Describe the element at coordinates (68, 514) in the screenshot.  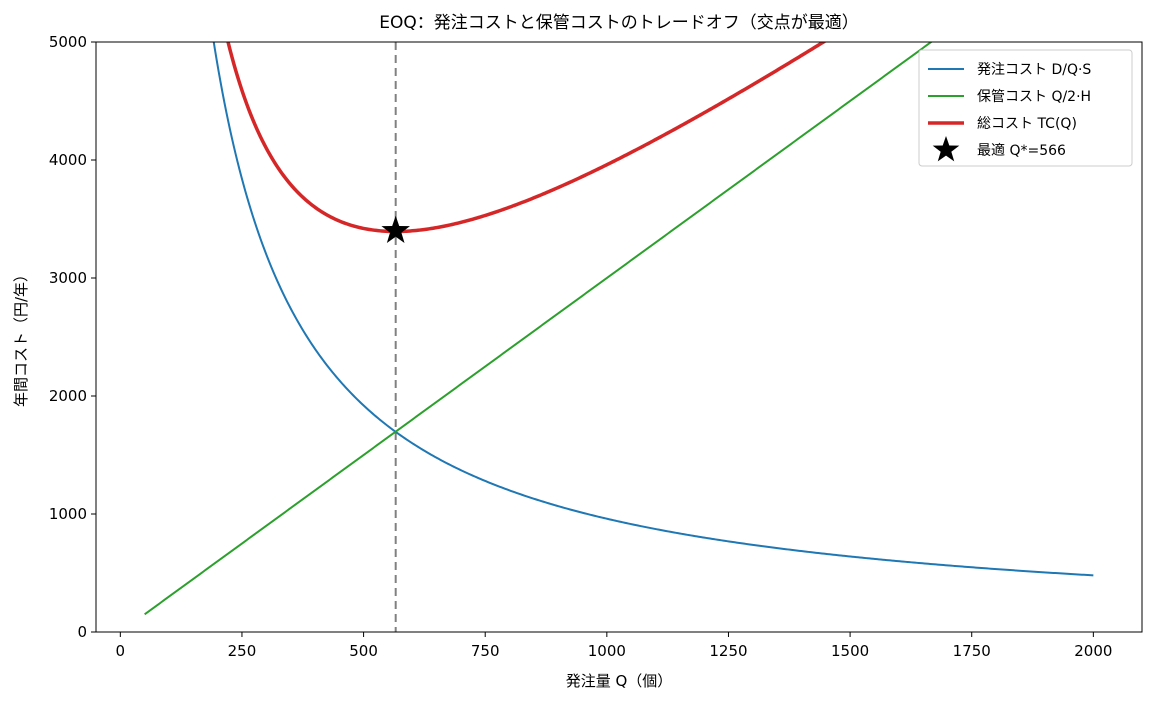
I see `y-tick-label: 1000` at that location.